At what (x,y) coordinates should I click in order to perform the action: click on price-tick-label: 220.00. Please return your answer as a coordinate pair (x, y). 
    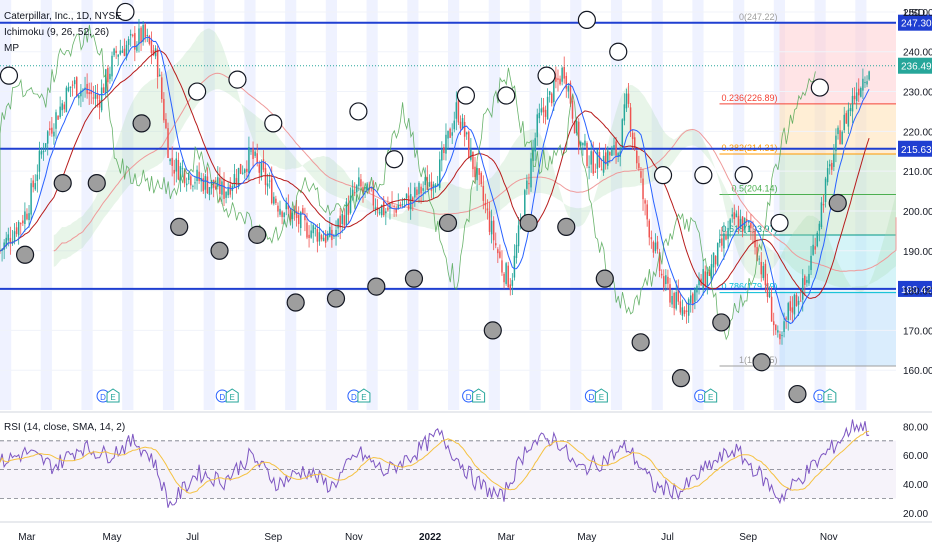
    Looking at the image, I should click on (917, 132).